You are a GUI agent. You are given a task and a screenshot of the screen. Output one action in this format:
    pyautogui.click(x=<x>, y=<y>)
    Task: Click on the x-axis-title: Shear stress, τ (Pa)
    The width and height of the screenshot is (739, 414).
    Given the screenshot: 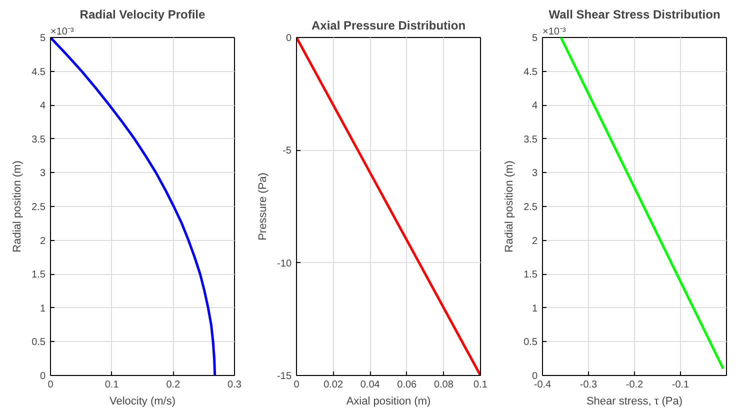 What is the action you would take?
    pyautogui.click(x=634, y=402)
    